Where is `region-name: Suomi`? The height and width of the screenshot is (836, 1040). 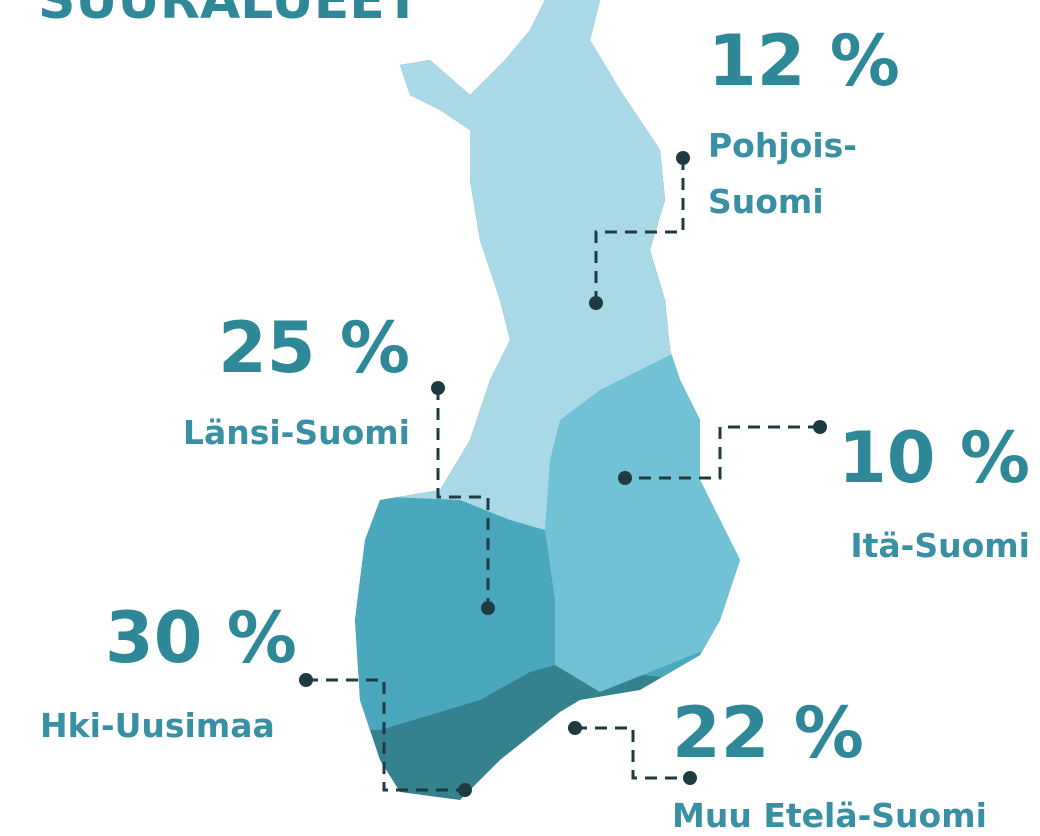 region-name: Suomi is located at coordinates (766, 201).